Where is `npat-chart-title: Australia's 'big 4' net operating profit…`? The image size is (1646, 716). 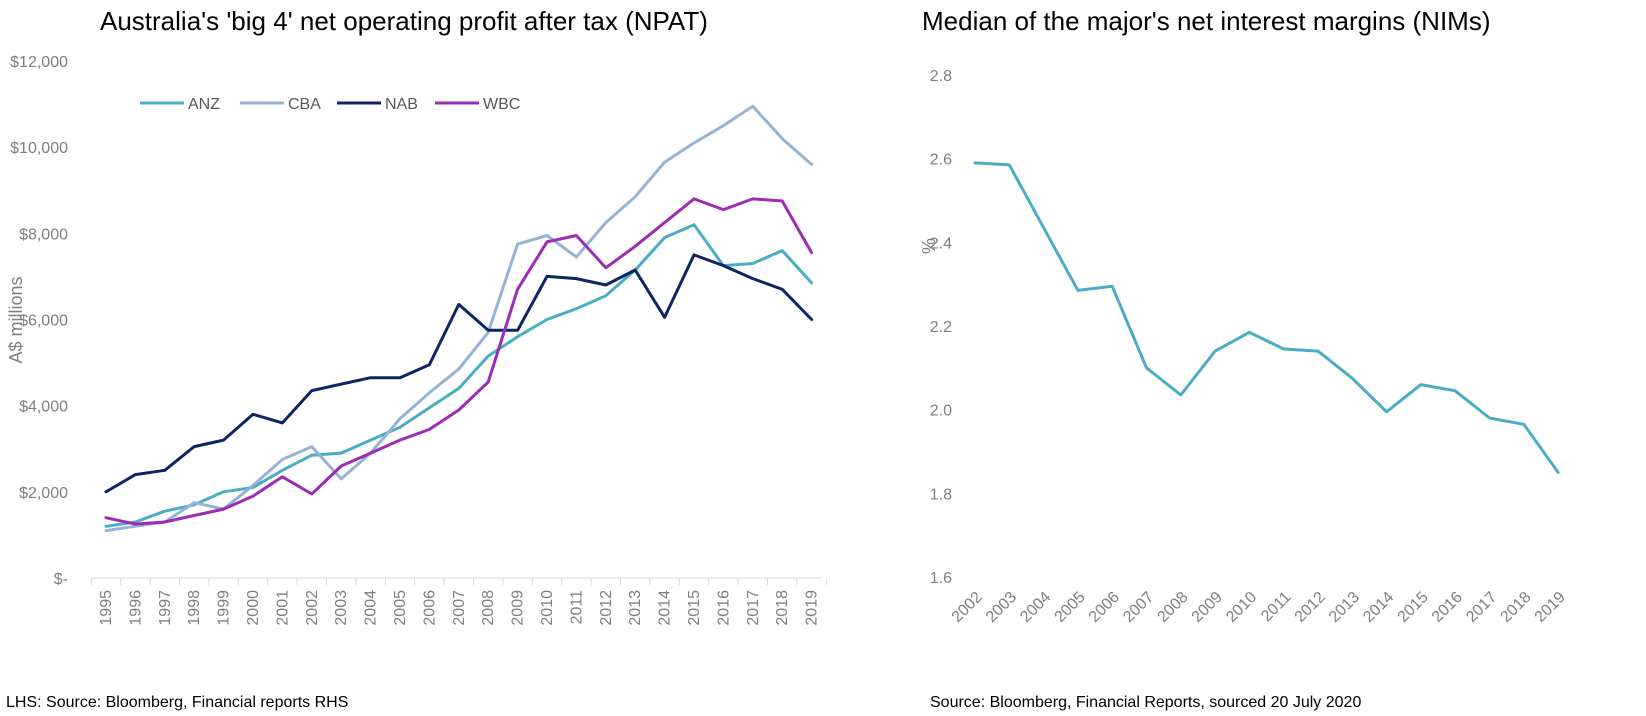 npat-chart-title: Australia's 'big 4' net operating profit… is located at coordinates (404, 21).